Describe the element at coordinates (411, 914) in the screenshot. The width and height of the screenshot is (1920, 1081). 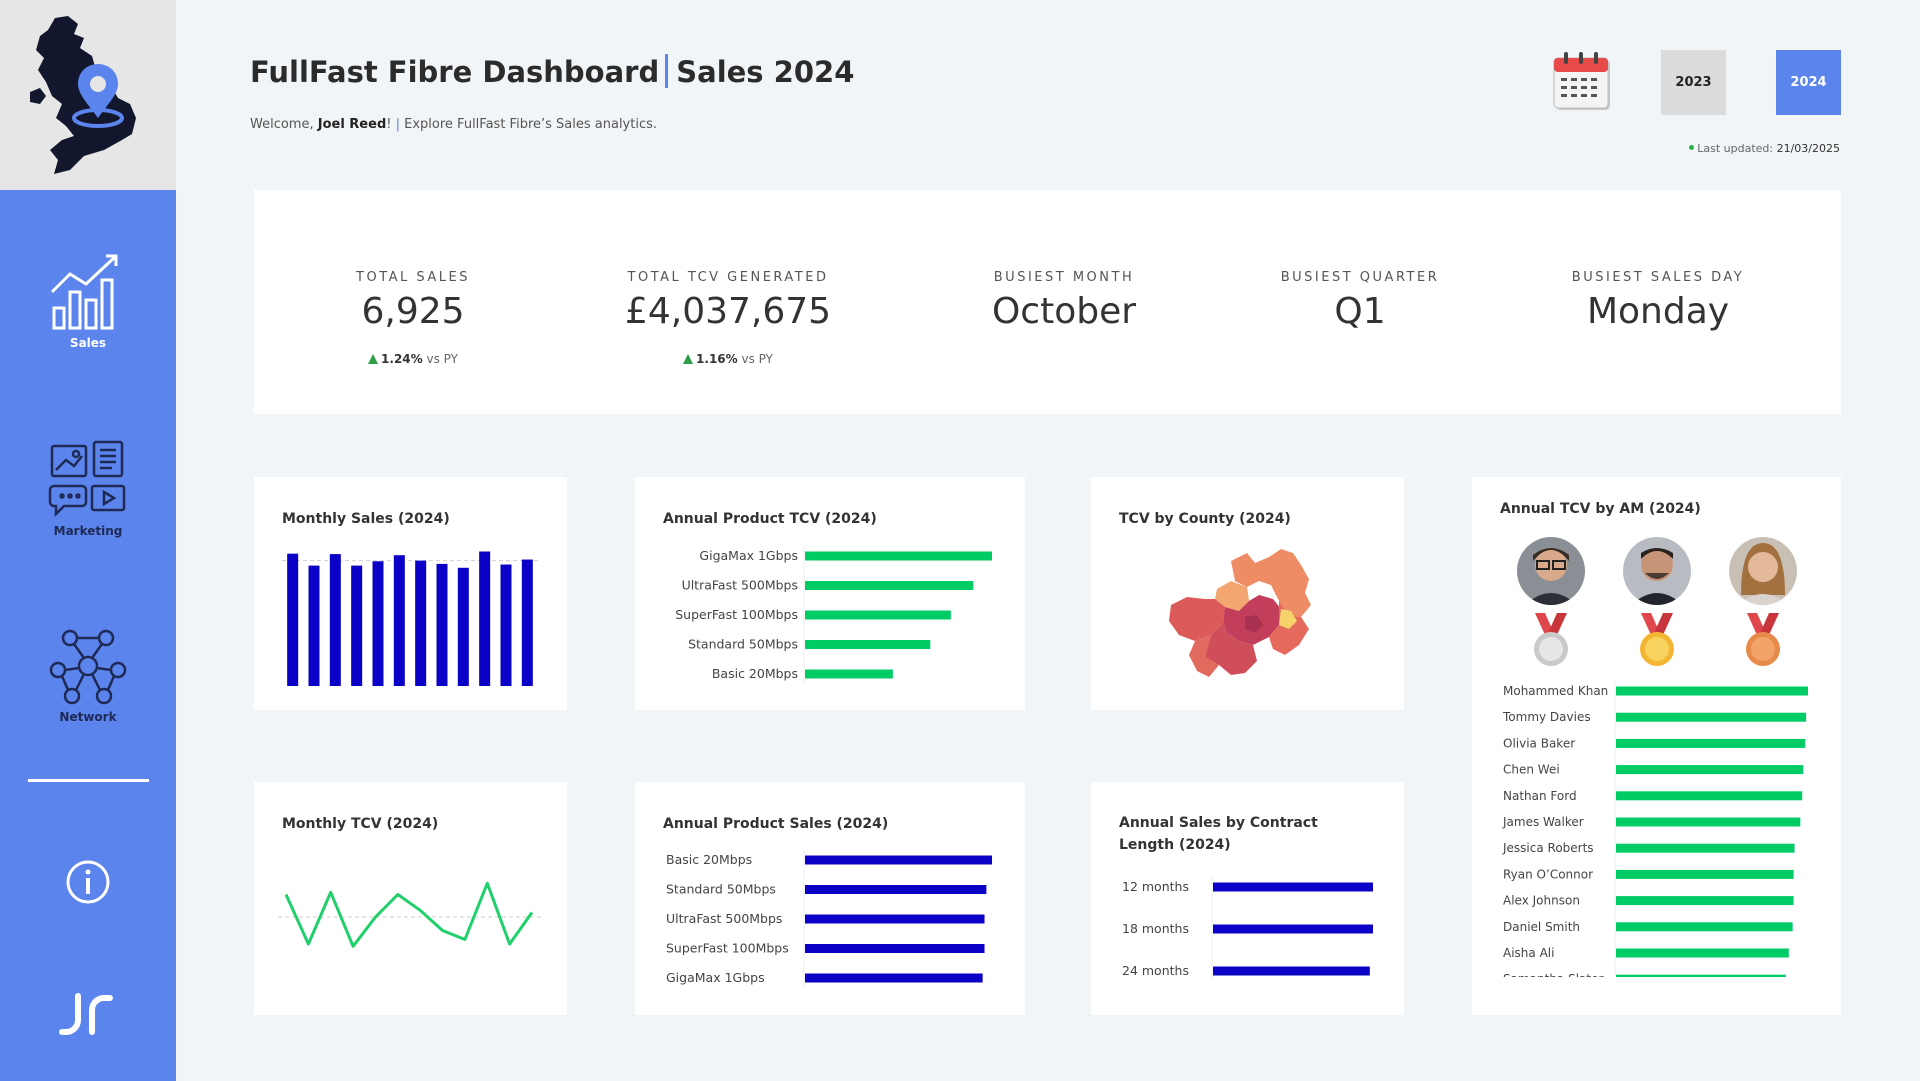
I see `monthly-tcv-chart` at that location.